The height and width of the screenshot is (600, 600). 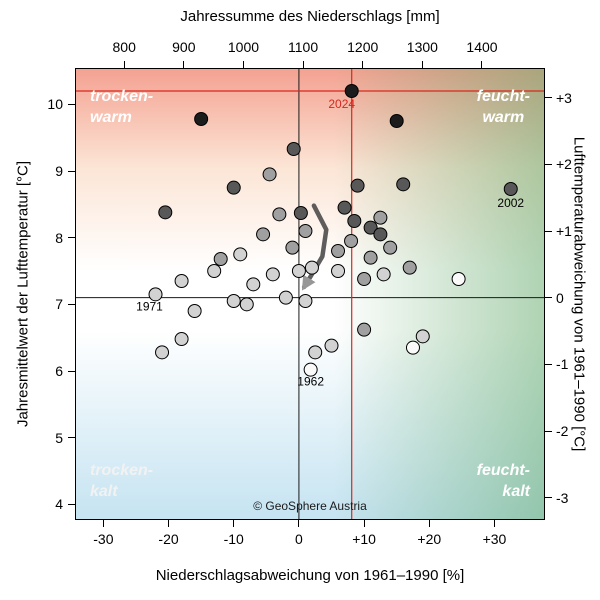 What do you see at coordinates (168, 539) in the screenshot?
I see `x-axis-tick-label: -20` at bounding box center [168, 539].